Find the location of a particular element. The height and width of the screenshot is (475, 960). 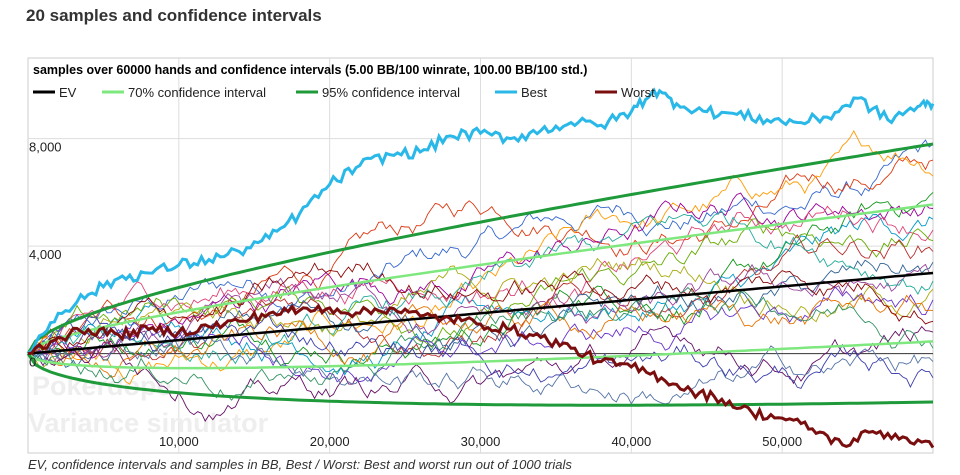

x-tick-label-3: 40,000 is located at coordinates (631, 441).